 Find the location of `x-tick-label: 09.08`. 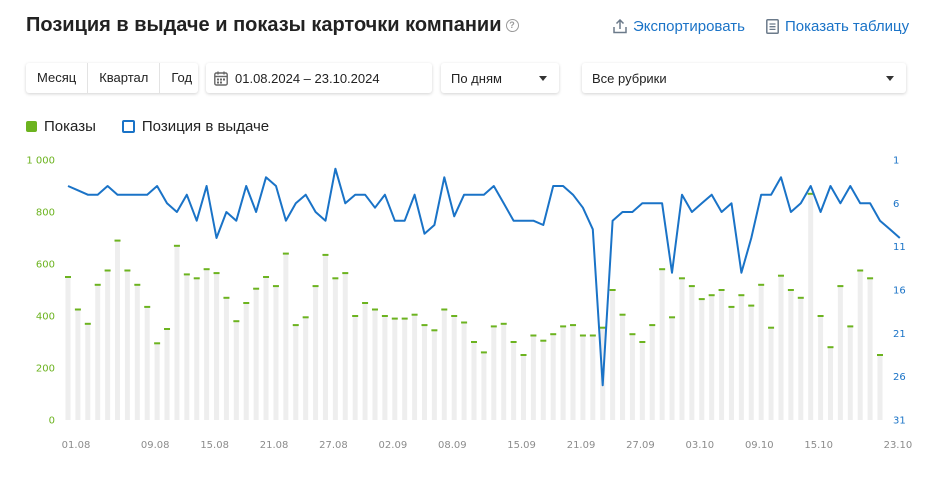

x-tick-label: 09.08 is located at coordinates (155, 445).